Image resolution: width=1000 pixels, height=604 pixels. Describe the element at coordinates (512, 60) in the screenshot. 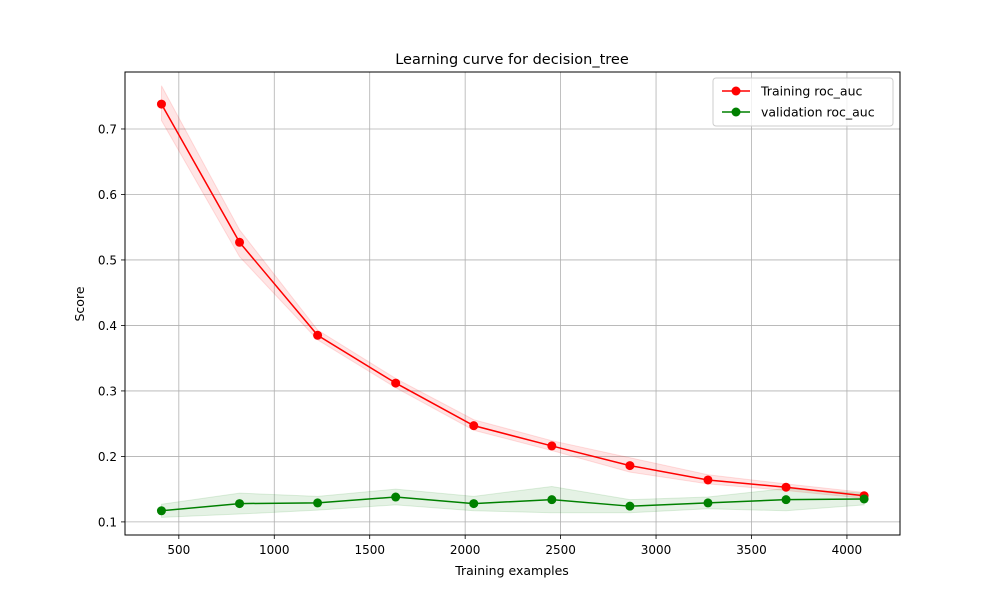

I see `chart-title: Learning curve for decision_tree` at that location.